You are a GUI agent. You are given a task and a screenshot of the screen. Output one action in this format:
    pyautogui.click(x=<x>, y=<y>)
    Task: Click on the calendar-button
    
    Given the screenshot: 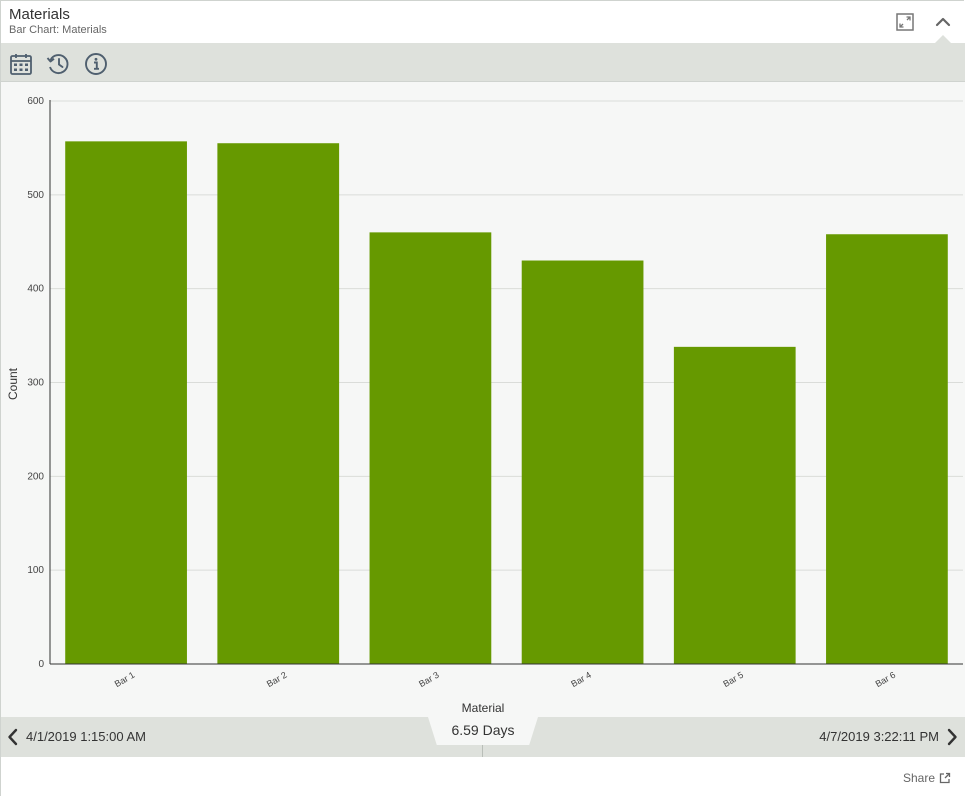 What is the action you would take?
    pyautogui.click(x=21, y=64)
    